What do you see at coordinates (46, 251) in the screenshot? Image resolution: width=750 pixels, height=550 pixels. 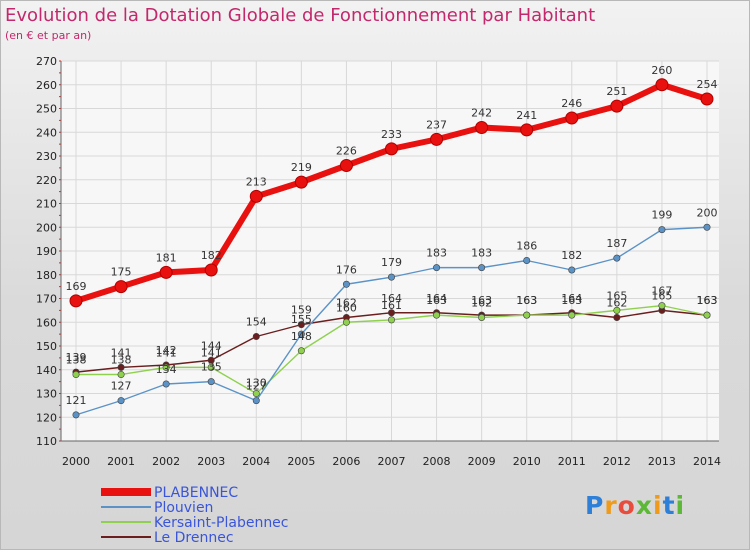 I see `y-tick-label: 190` at bounding box center [46, 251].